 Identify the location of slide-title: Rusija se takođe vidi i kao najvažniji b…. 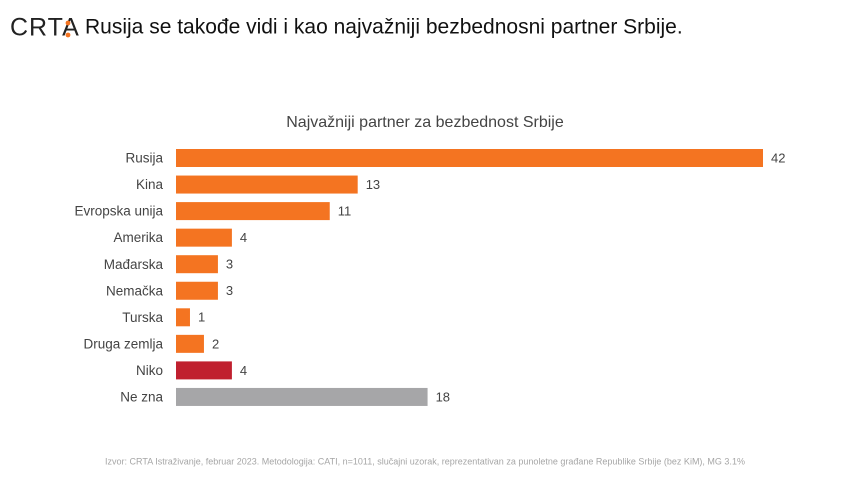
(384, 27).